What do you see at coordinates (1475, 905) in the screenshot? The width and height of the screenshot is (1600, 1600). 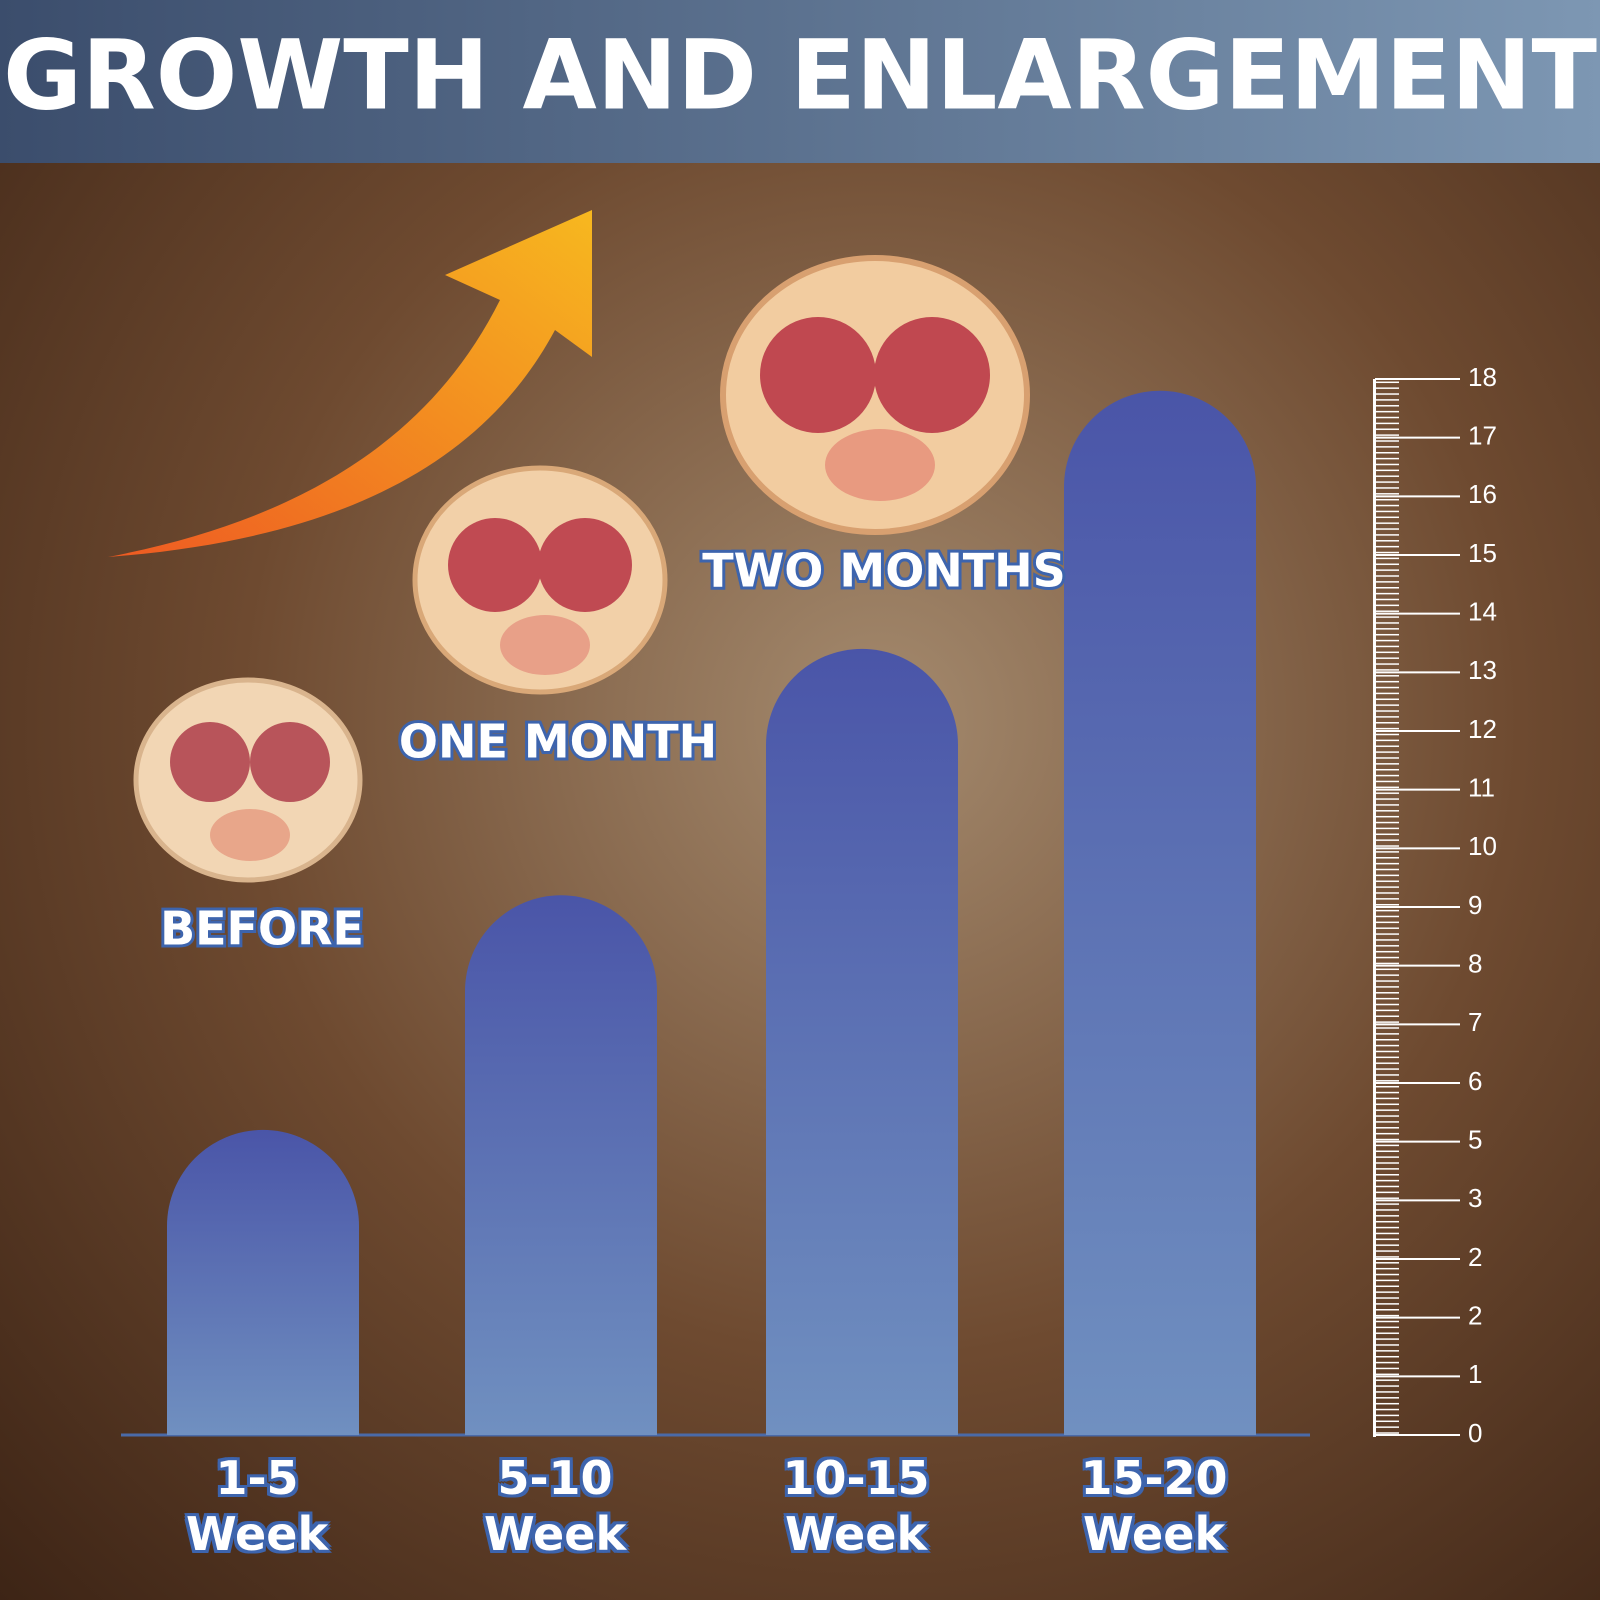 I see `y-tick-label: 9` at bounding box center [1475, 905].